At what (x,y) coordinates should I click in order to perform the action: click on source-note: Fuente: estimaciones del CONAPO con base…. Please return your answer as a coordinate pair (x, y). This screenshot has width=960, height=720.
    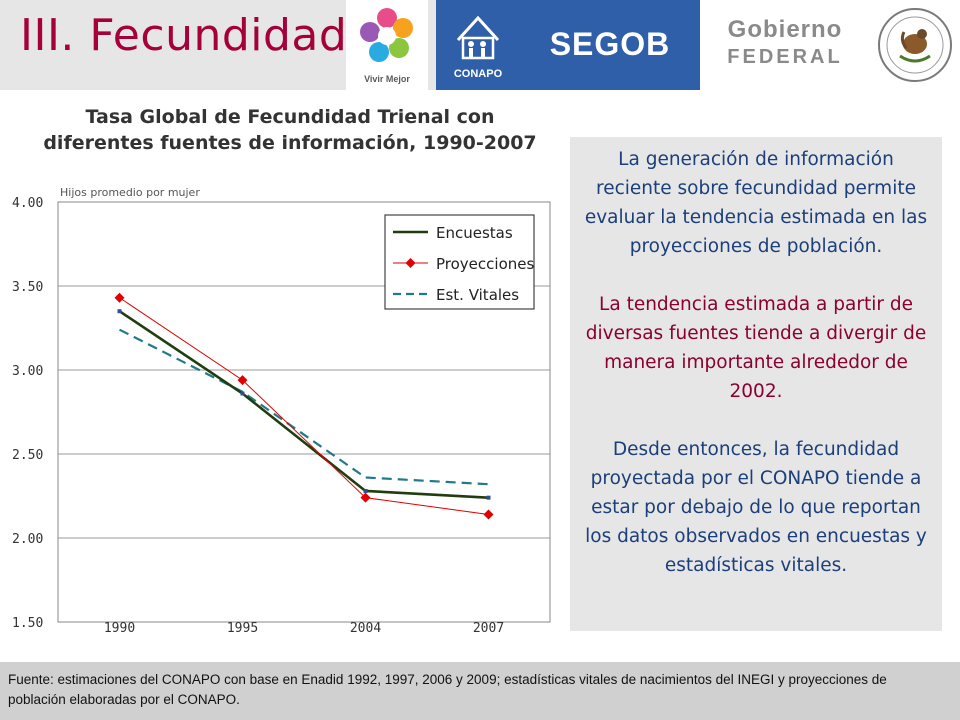
    Looking at the image, I should click on (447, 689).